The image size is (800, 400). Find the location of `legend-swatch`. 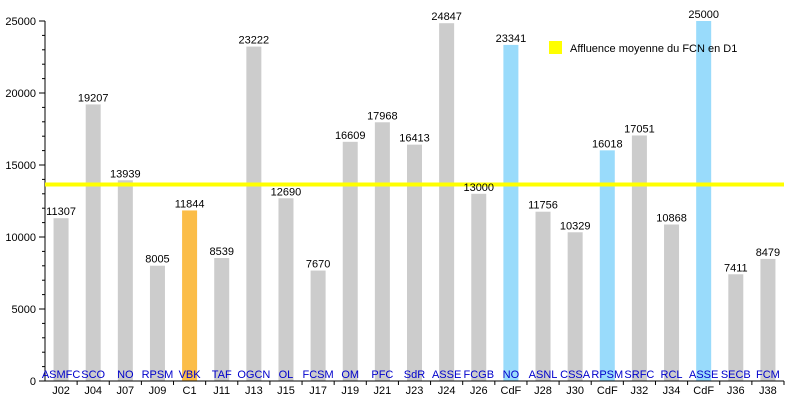

legend-swatch is located at coordinates (555, 47).